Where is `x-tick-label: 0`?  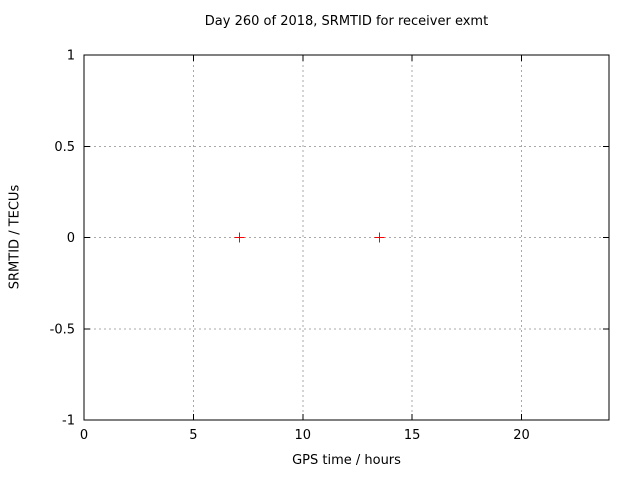
x-tick-label: 0 is located at coordinates (84, 435).